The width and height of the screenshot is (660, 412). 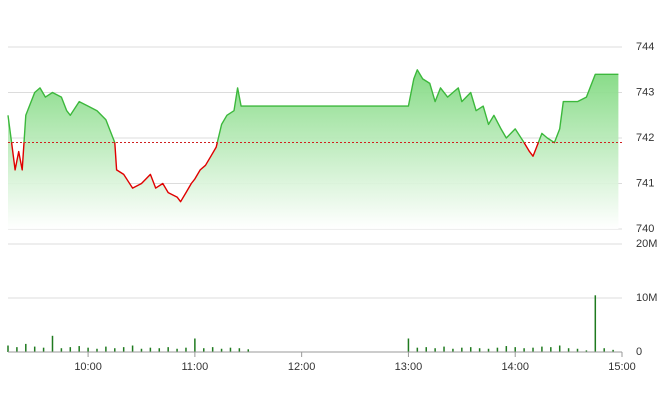 What do you see at coordinates (515, 367) in the screenshot?
I see `x-tick-label: 14:00` at bounding box center [515, 367].